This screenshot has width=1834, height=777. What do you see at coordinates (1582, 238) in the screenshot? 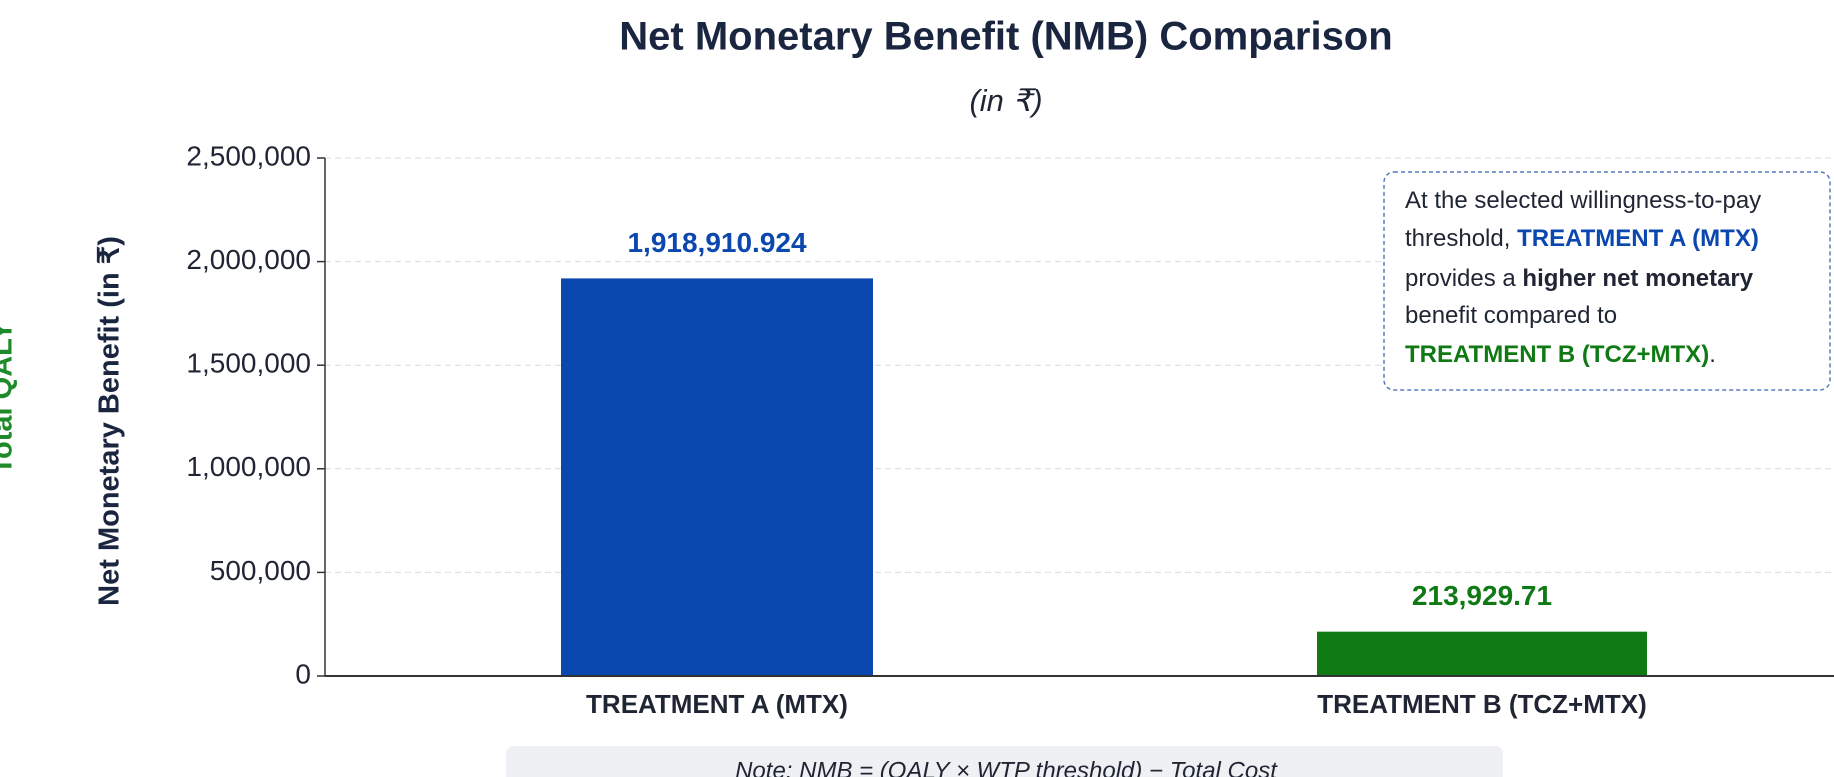
I see `annotation-line: threshold, TREATMENT A (MTX)` at bounding box center [1582, 238].